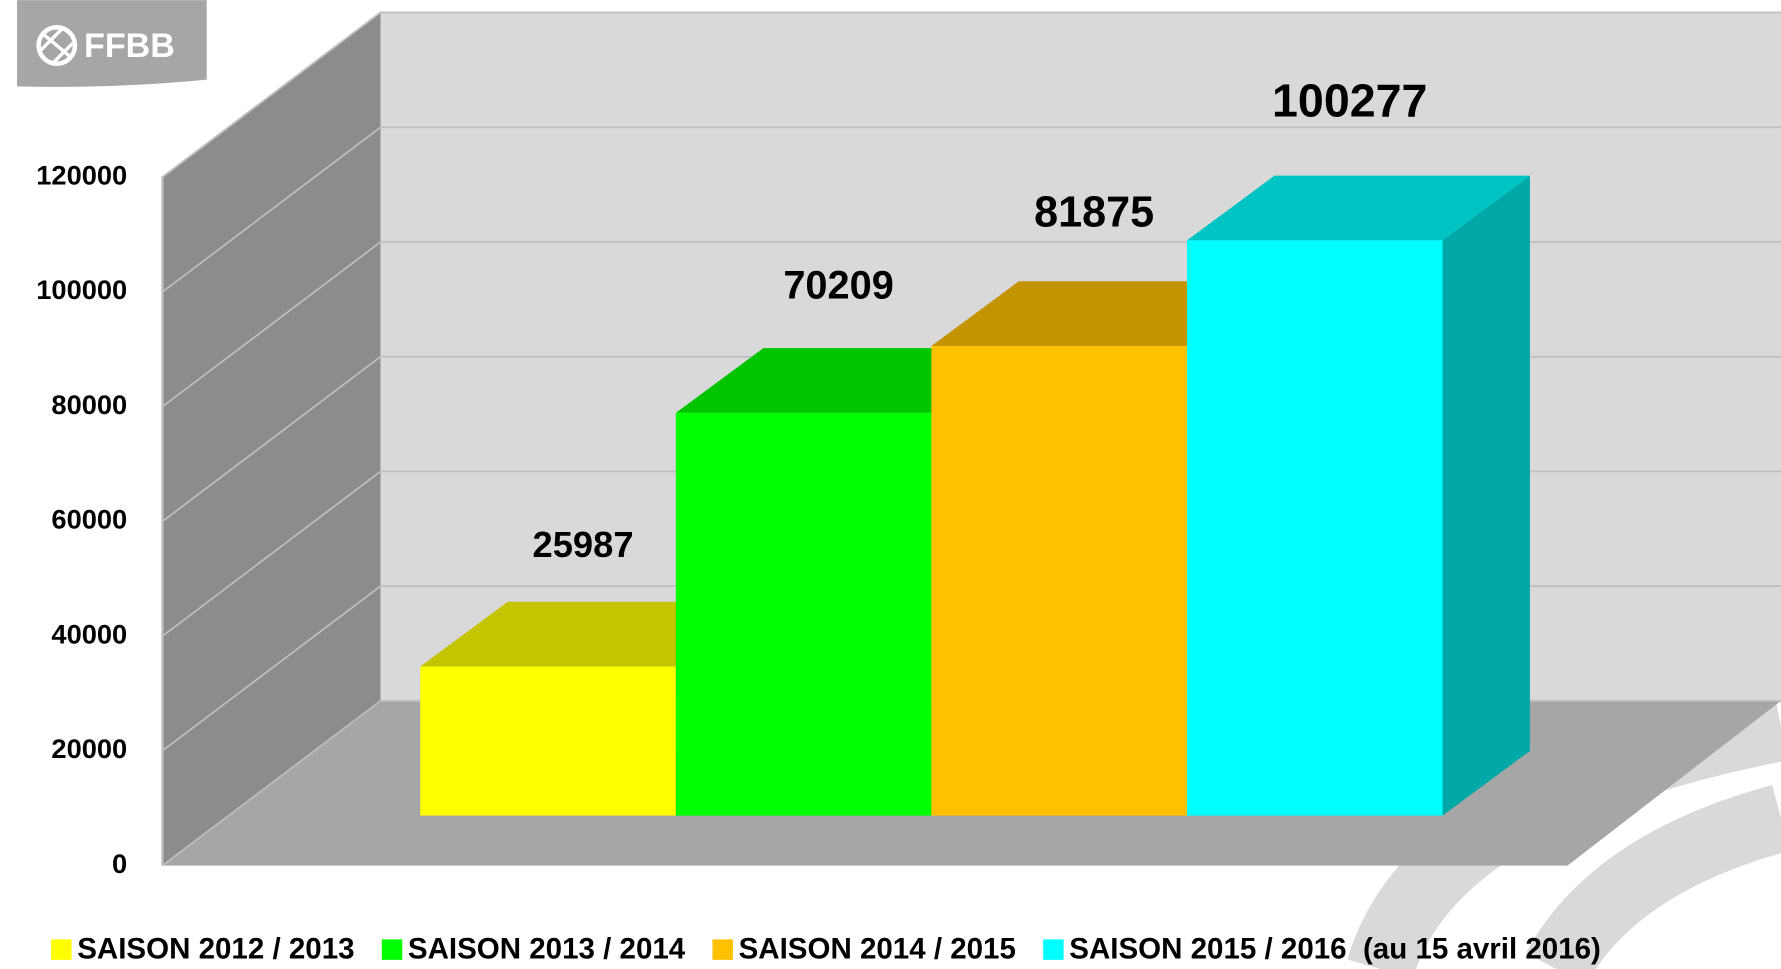  I want to click on y-tick-label: 20000, so click(89, 748).